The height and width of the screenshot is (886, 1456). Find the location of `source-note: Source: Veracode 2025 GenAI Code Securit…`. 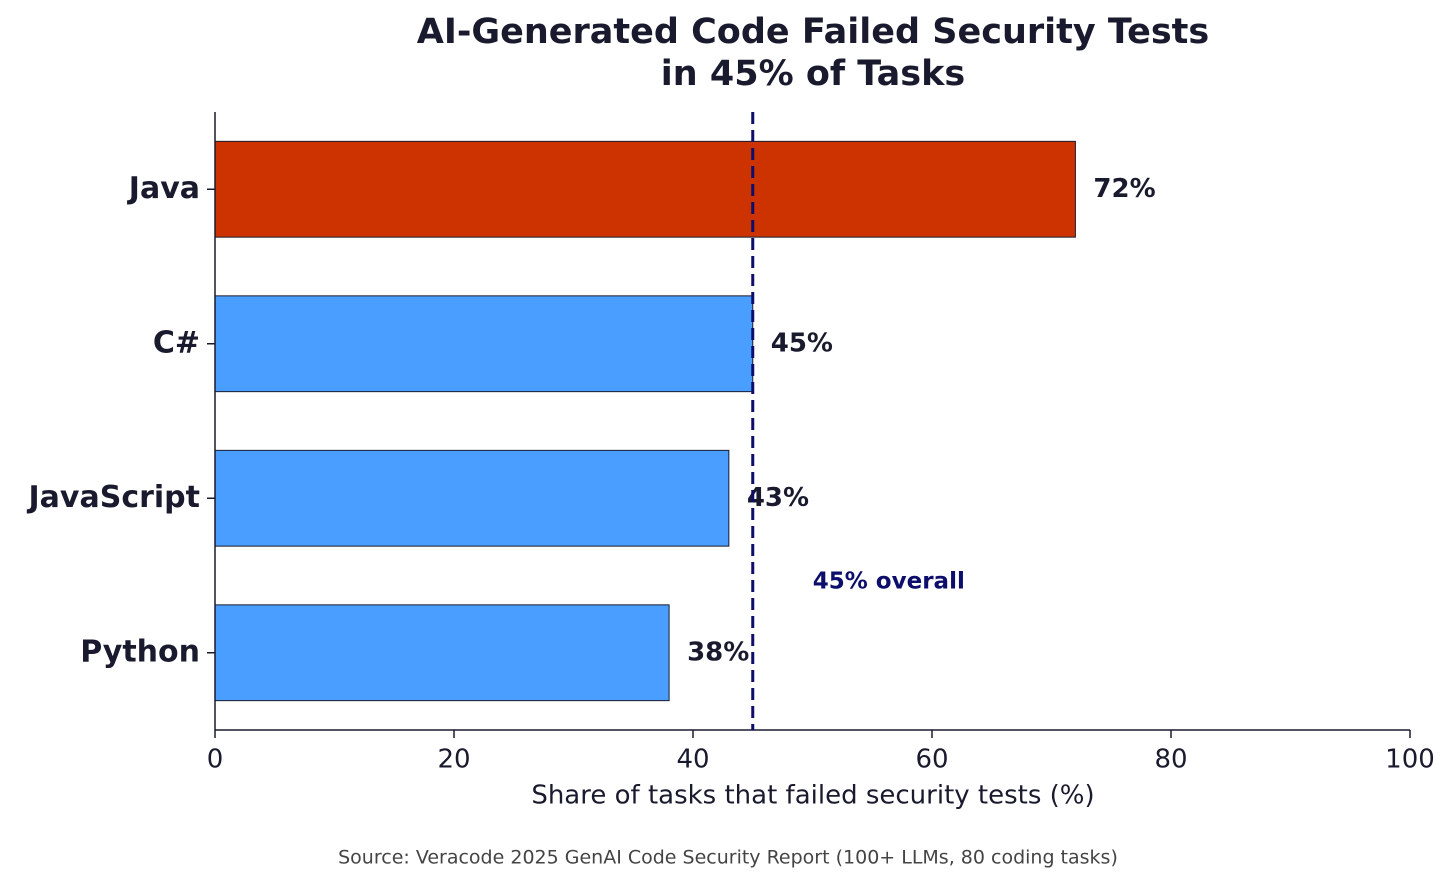

source-note: Source: Veracode 2025 GenAI Code Securit… is located at coordinates (728, 858).